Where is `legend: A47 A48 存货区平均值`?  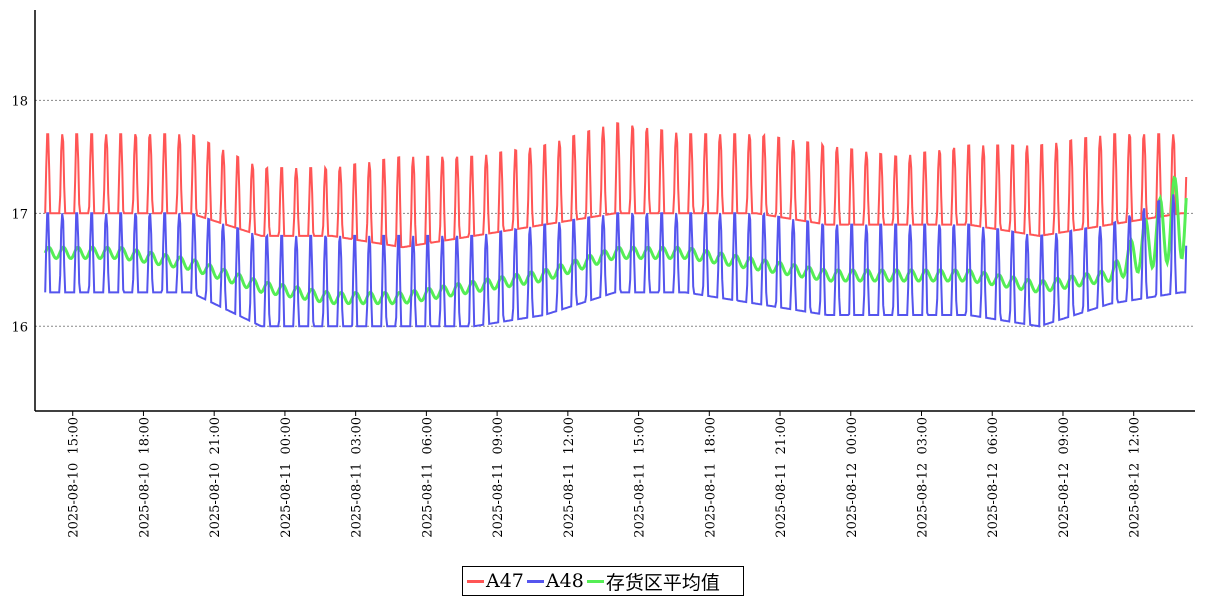
legend: A47 A48 存货区平均值 is located at coordinates (603, 581).